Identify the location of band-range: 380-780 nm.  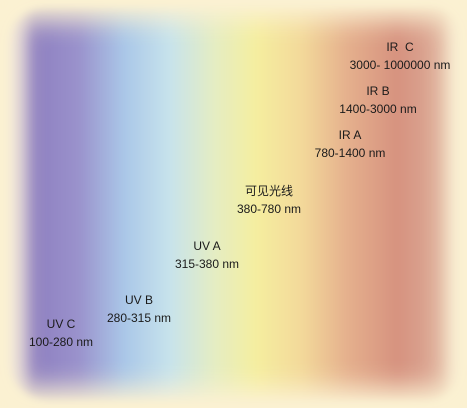
(269, 209).